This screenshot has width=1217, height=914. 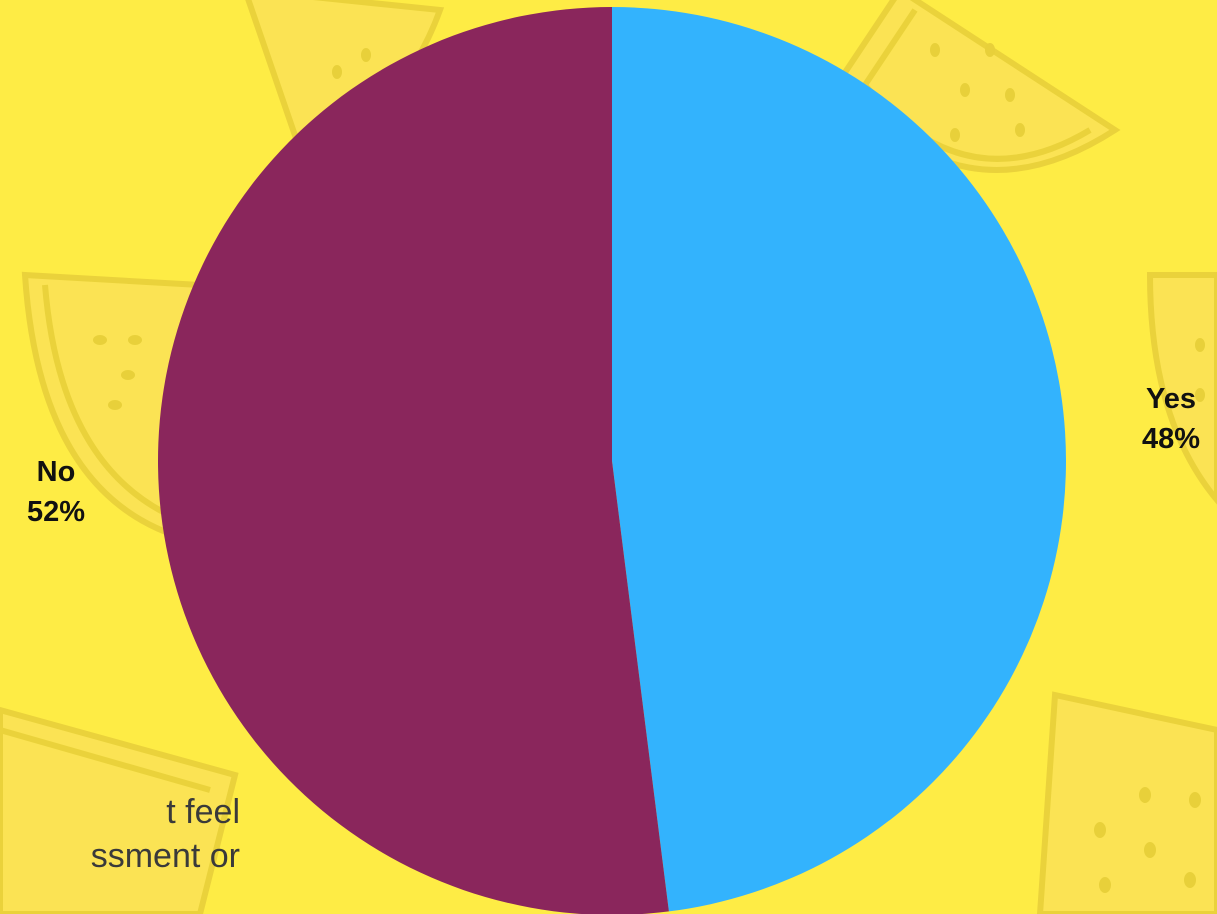 I want to click on background-text: t feel ssment or, so click(x=120, y=834).